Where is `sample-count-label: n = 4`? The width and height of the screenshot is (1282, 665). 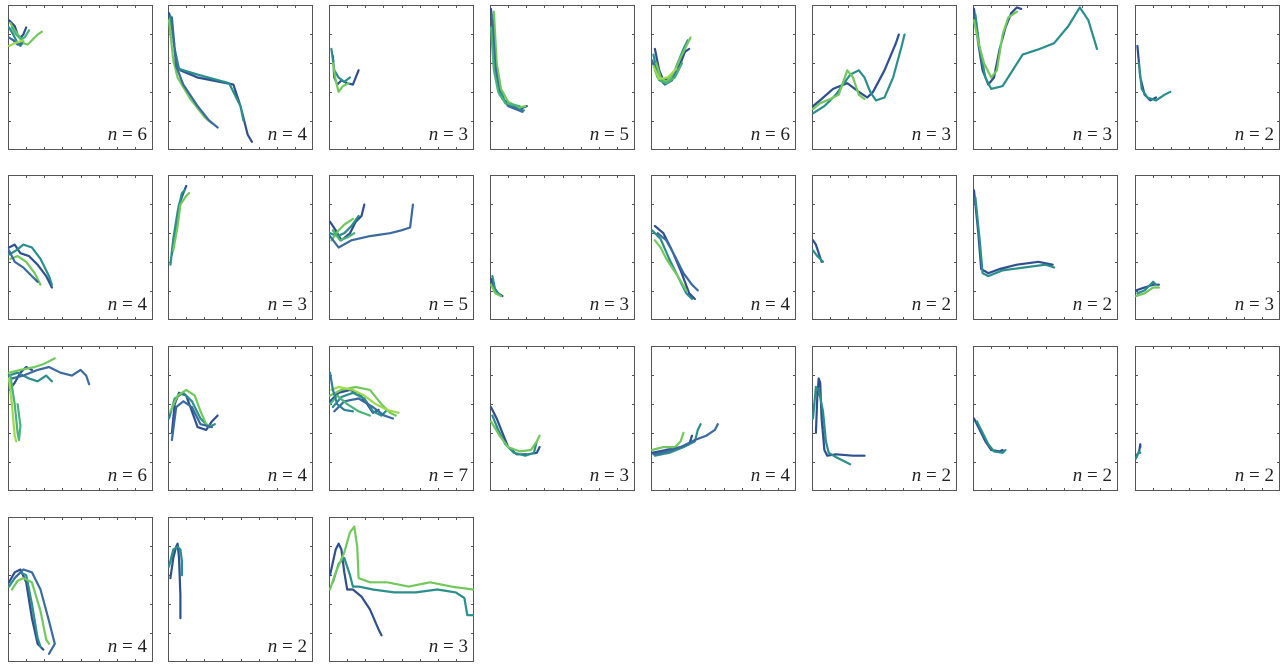
sample-count-label: n = 4 is located at coordinates (770, 476).